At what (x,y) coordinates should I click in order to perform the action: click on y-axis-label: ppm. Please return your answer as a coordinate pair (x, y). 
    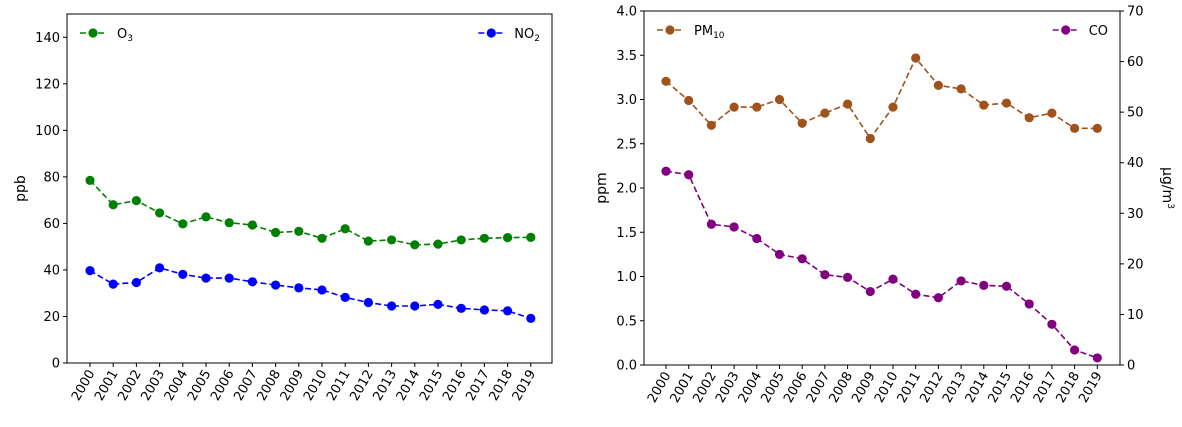
    Looking at the image, I should click on (602, 187).